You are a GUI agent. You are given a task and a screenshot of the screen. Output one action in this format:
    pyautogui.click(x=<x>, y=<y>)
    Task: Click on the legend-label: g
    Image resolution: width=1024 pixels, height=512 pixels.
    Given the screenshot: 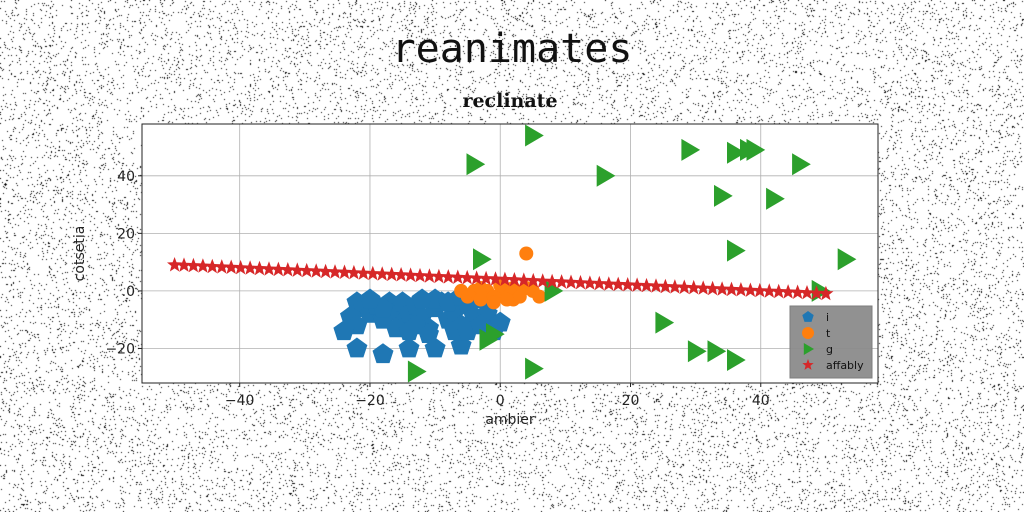 What is the action you would take?
    pyautogui.click(x=829, y=349)
    